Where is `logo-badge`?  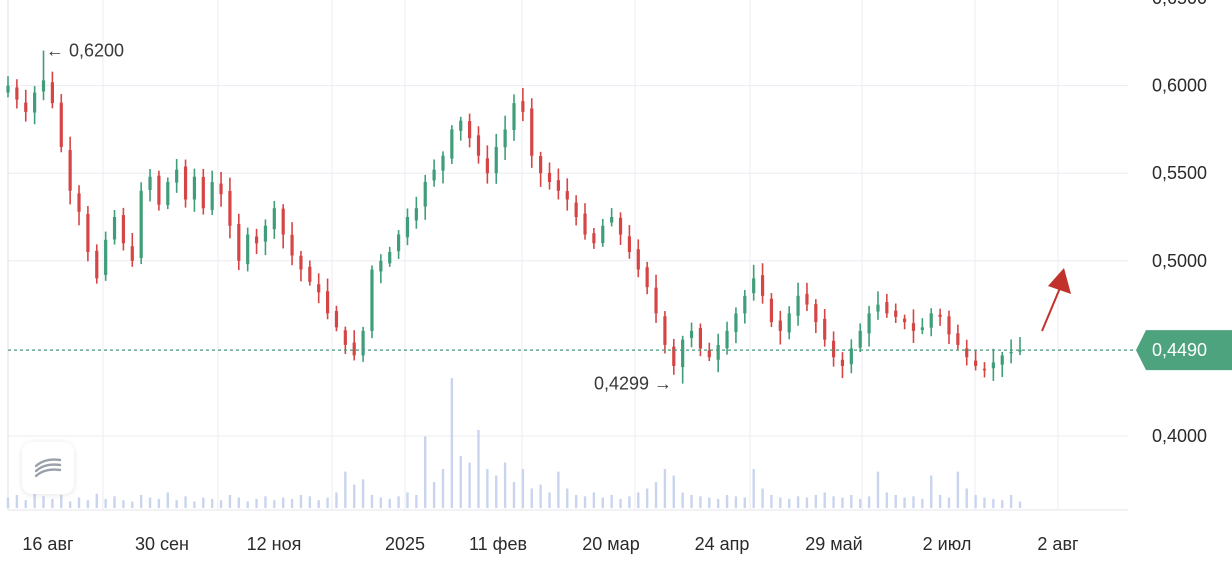 logo-badge is located at coordinates (48, 468).